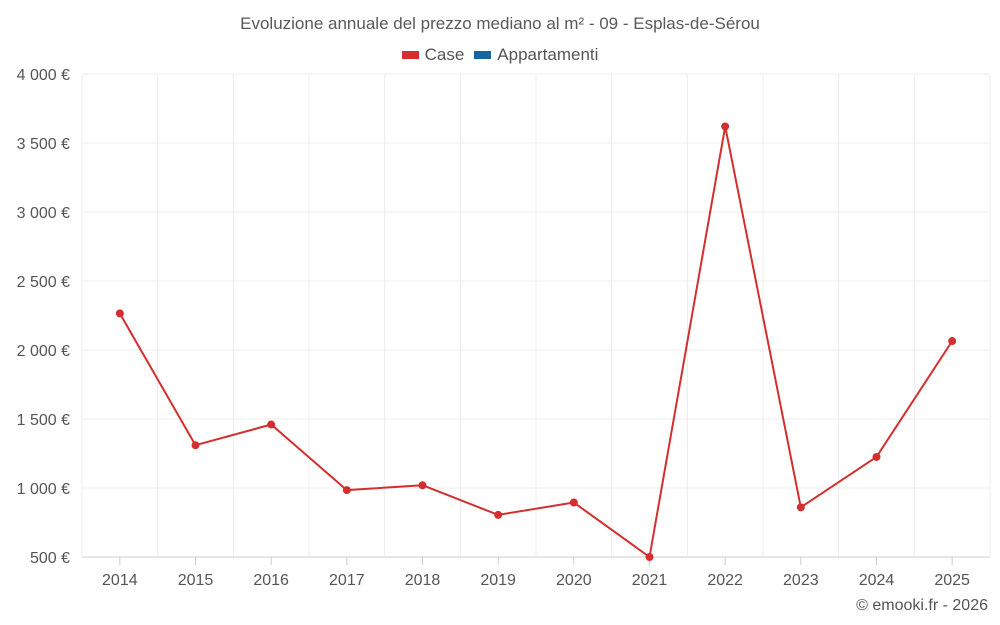 The image size is (1000, 625). What do you see at coordinates (574, 580) in the screenshot?
I see `x-tick-label: 2020` at bounding box center [574, 580].